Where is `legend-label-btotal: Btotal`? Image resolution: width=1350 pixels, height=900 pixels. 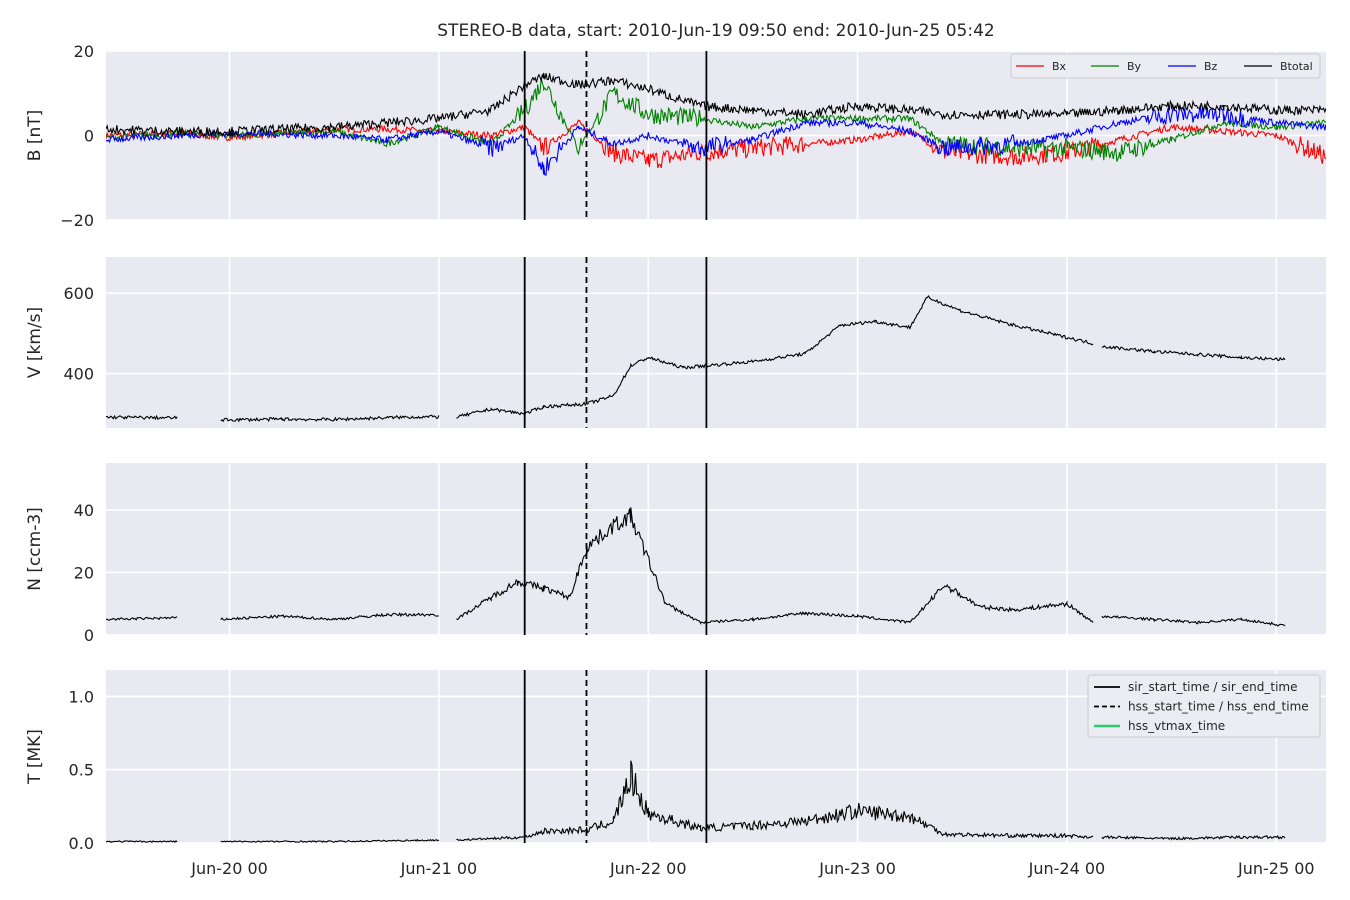
legend-label-btotal: Btotal is located at coordinates (1296, 66).